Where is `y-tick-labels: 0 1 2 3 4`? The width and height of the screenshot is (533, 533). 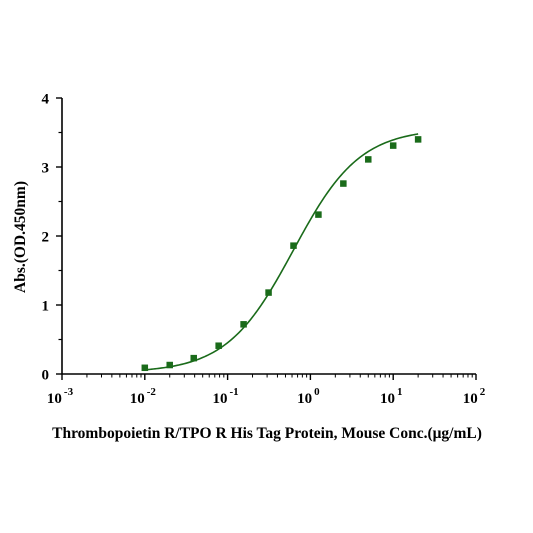 y-tick-labels: 0 1 2 3 4 is located at coordinates (46, 238).